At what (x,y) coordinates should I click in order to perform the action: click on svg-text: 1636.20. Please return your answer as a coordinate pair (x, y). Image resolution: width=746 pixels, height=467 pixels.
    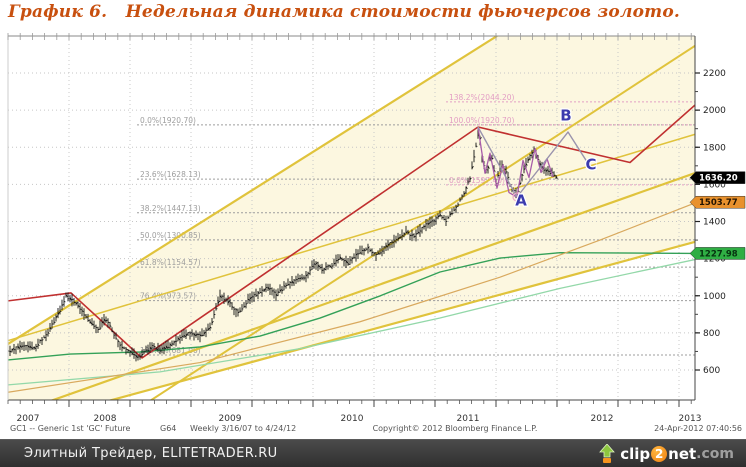
    Looking at the image, I should click on (718, 179).